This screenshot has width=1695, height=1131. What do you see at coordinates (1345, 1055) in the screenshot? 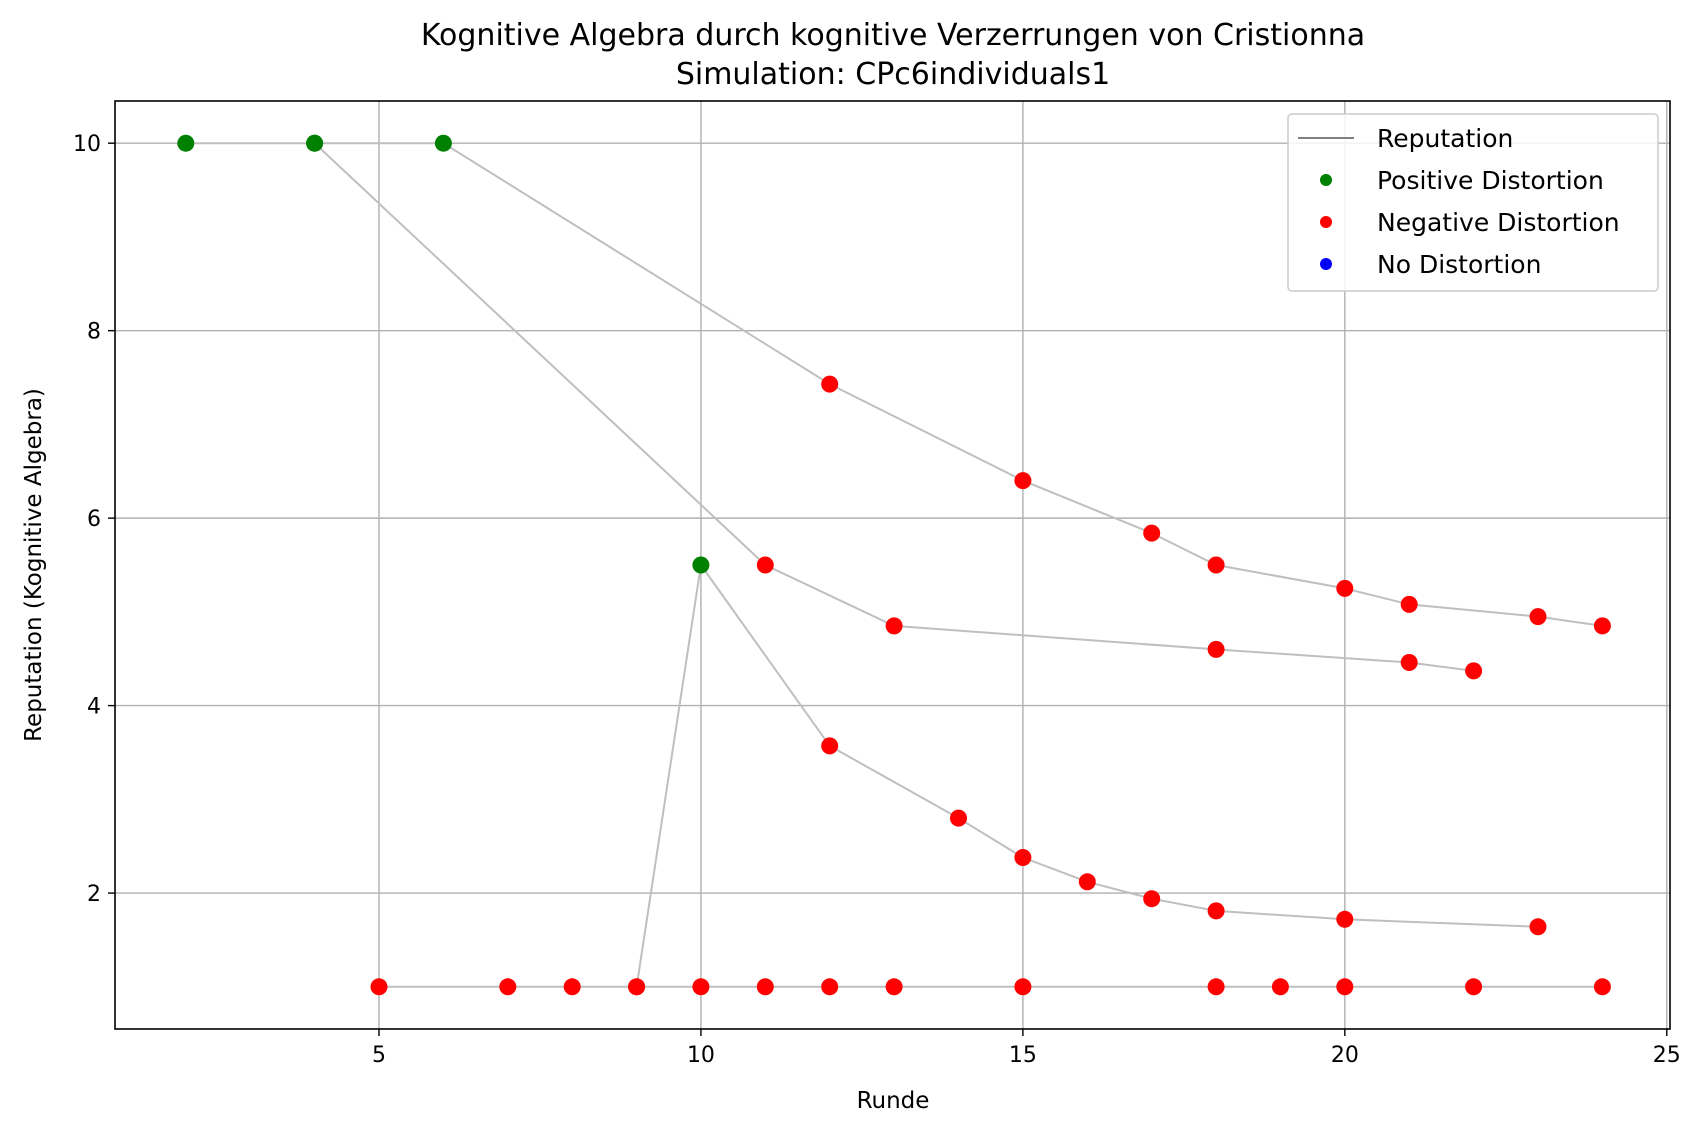
I see `x-tick-label: 20` at bounding box center [1345, 1055].